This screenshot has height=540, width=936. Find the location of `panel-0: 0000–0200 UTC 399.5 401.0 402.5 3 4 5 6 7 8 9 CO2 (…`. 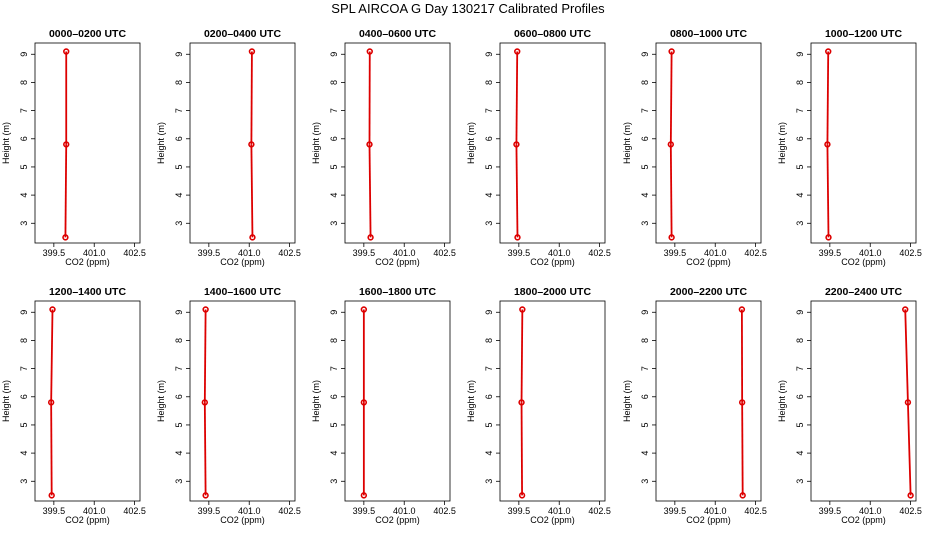

panel-0: 0000–0200 UTC 399.5 401.0 402.5 3 4 5 6 7 8 9 CO2 (… is located at coordinates (73, 147).